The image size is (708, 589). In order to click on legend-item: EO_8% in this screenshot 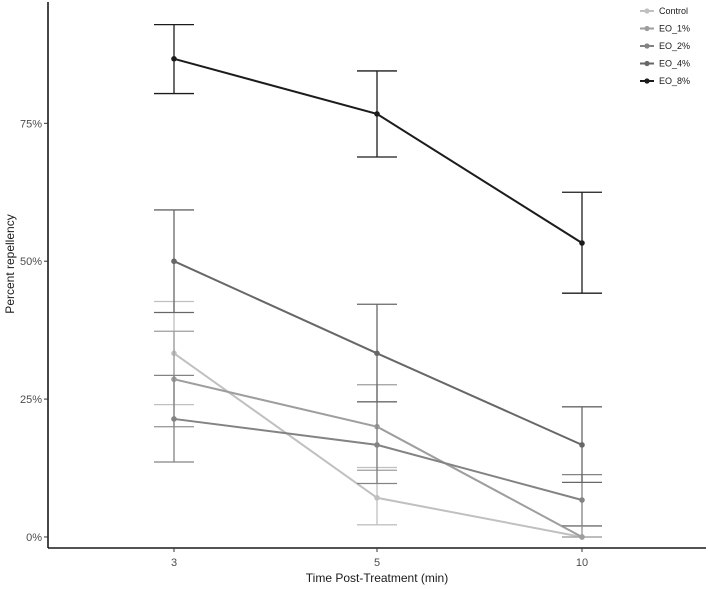, I will do `click(665, 81)`.